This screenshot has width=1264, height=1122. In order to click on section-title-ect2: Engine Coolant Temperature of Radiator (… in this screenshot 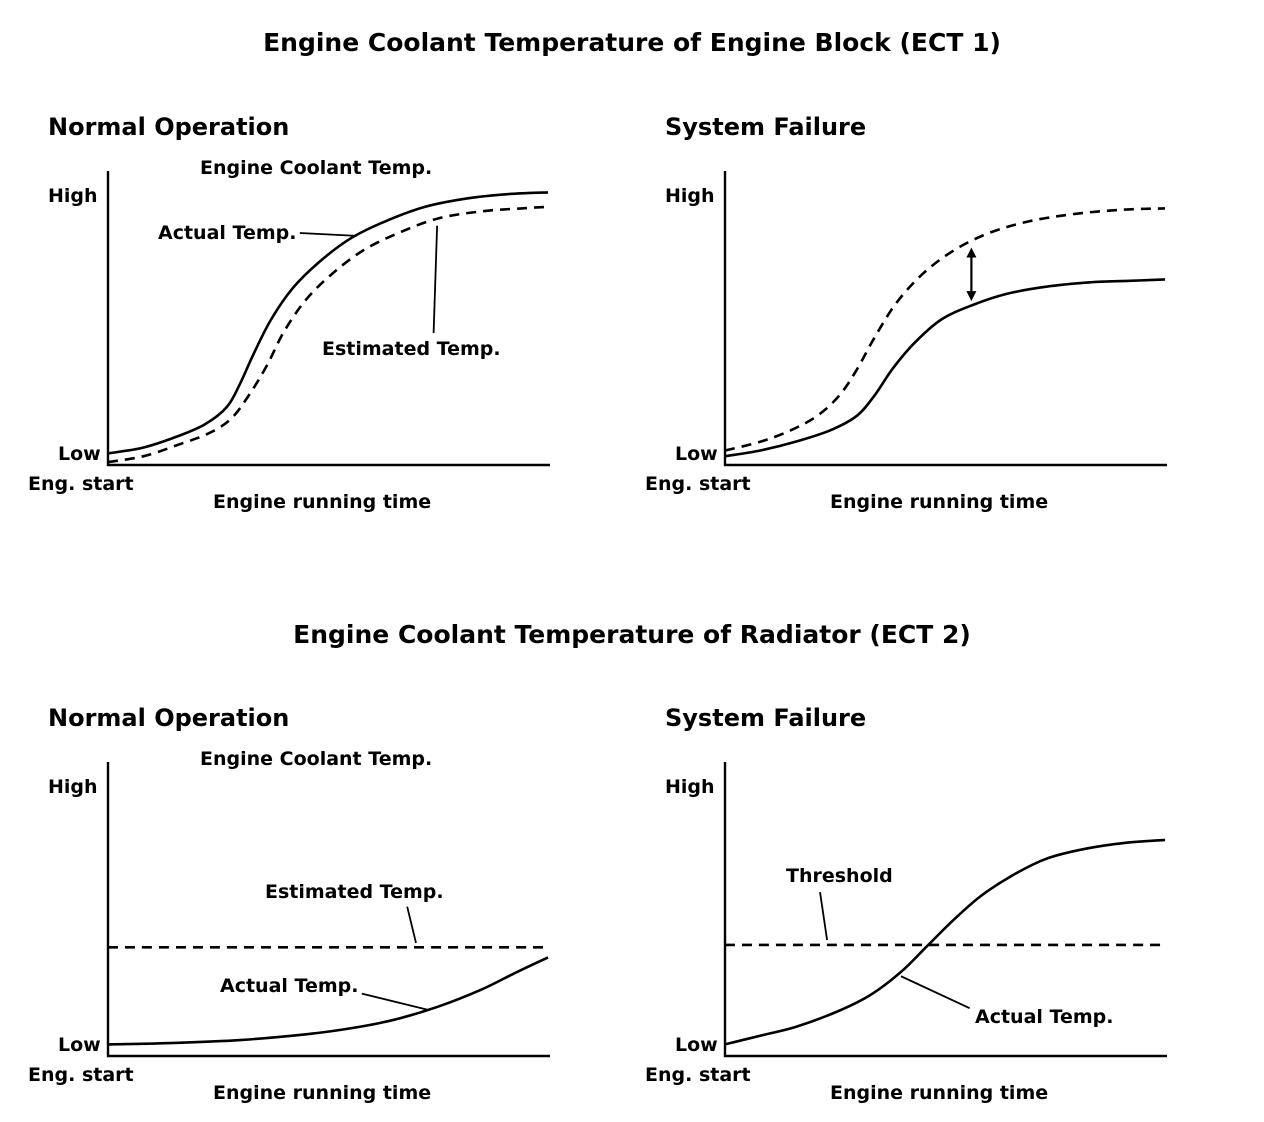, I will do `click(632, 634)`.